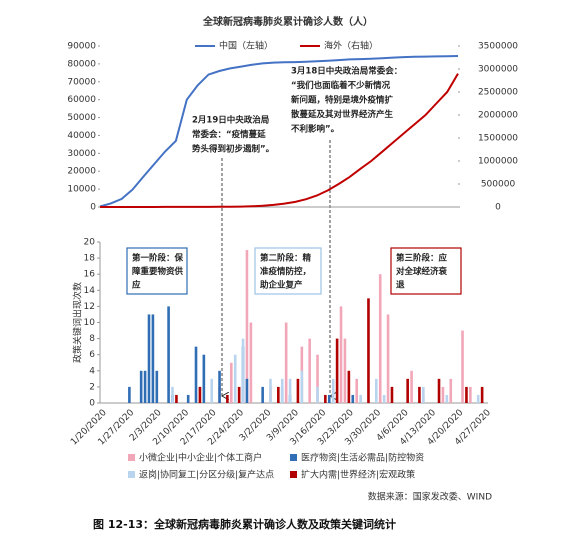 The height and width of the screenshot is (541, 576). What do you see at coordinates (81, 172) in the screenshot?
I see `y-tick-label: 20000` at bounding box center [81, 172].